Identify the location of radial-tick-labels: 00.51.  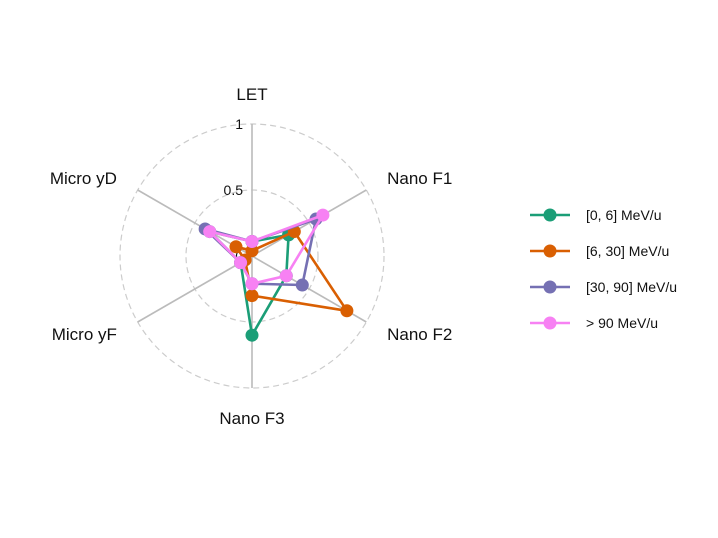
(234, 190).